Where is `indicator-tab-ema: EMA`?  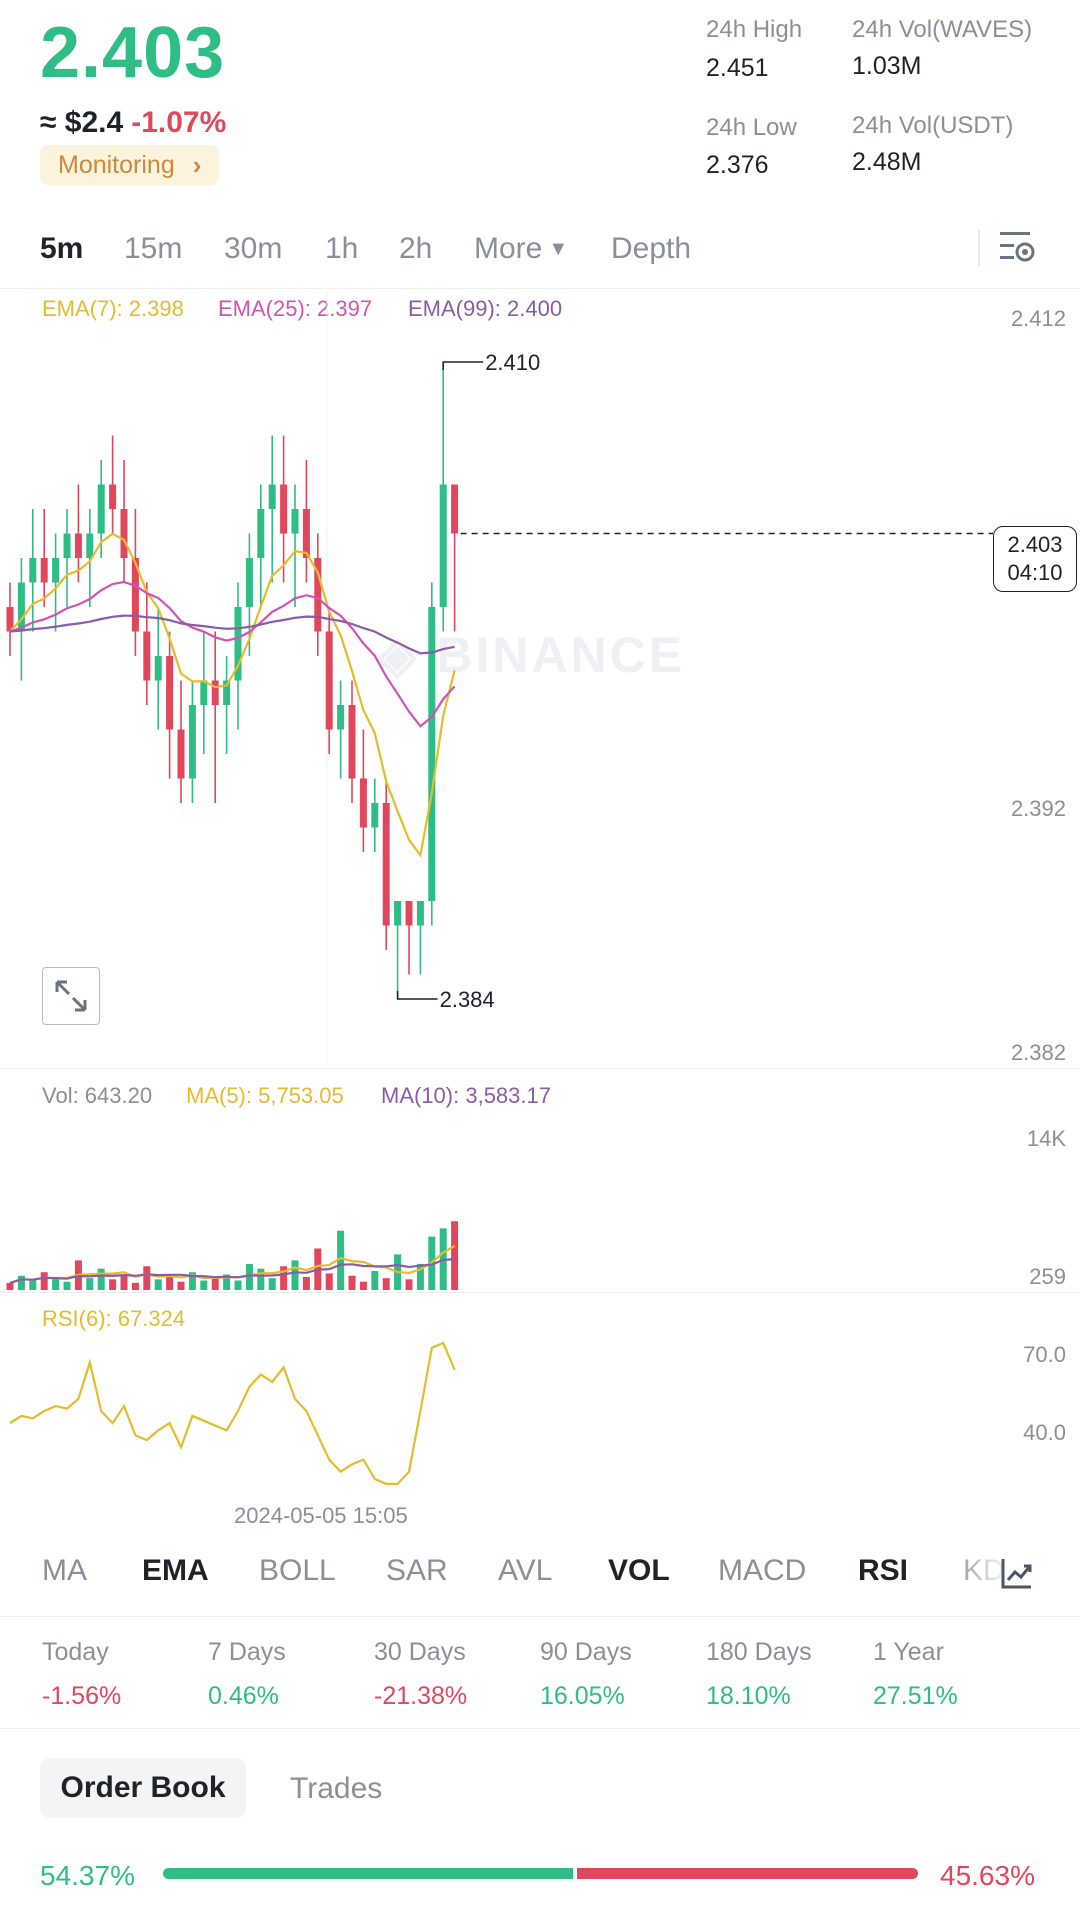 indicator-tab-ema: EMA is located at coordinates (175, 1570).